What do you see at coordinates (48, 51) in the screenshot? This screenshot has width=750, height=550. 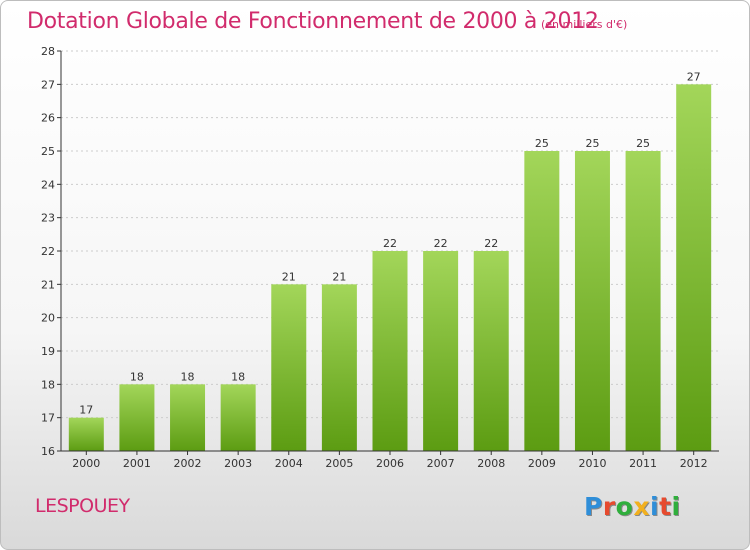 I see `y-tick-label: 28` at bounding box center [48, 51].